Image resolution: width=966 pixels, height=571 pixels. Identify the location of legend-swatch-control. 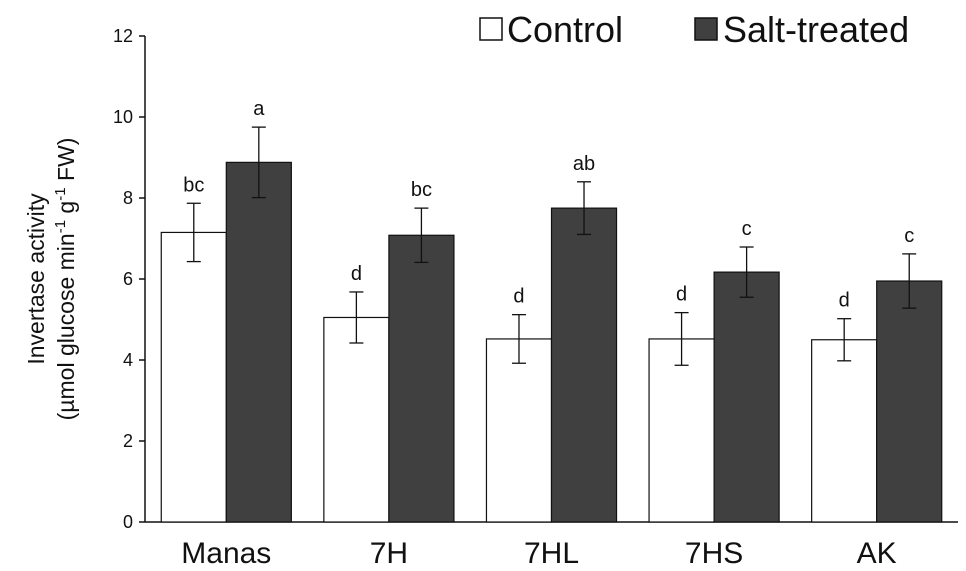
(491, 29).